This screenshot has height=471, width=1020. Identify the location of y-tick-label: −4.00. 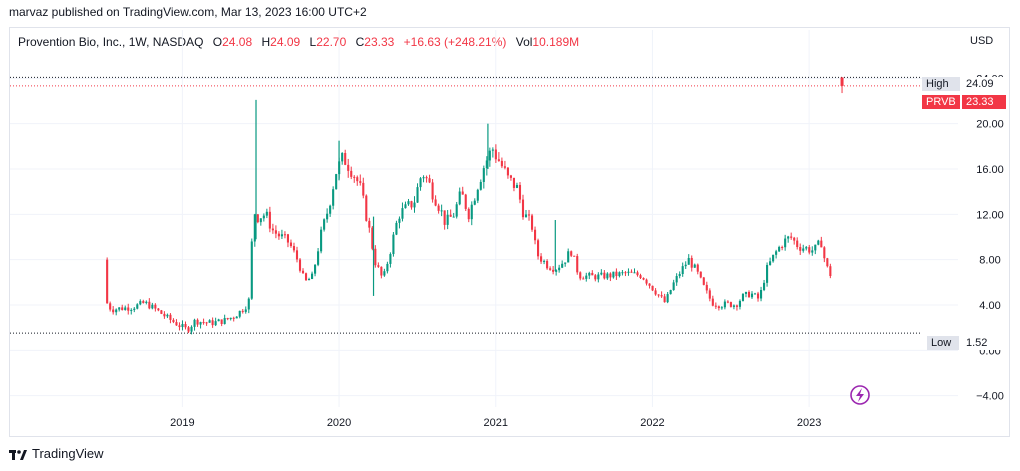
(990, 397).